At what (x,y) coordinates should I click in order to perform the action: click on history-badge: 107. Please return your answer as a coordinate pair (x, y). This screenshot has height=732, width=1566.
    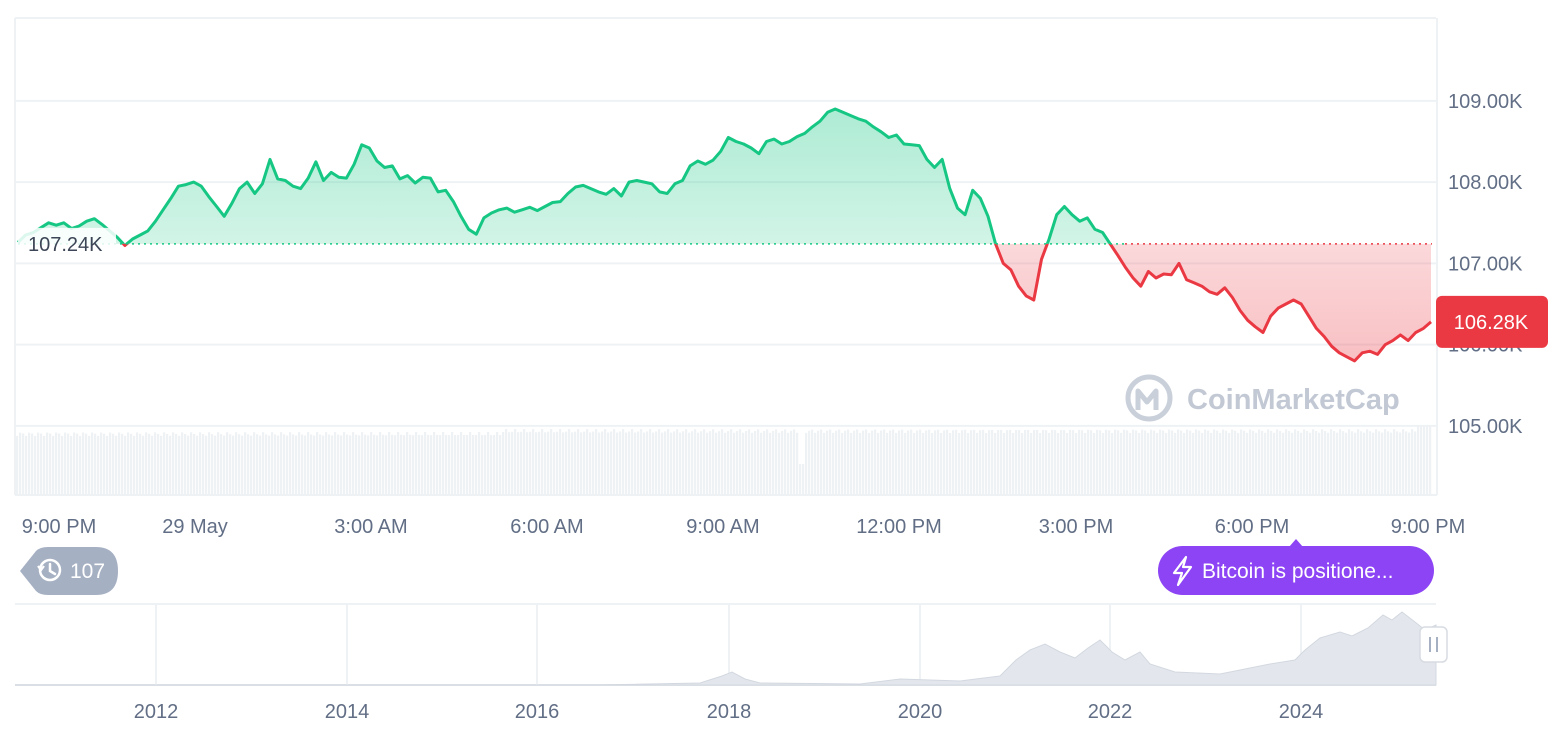
    Looking at the image, I should click on (69, 571).